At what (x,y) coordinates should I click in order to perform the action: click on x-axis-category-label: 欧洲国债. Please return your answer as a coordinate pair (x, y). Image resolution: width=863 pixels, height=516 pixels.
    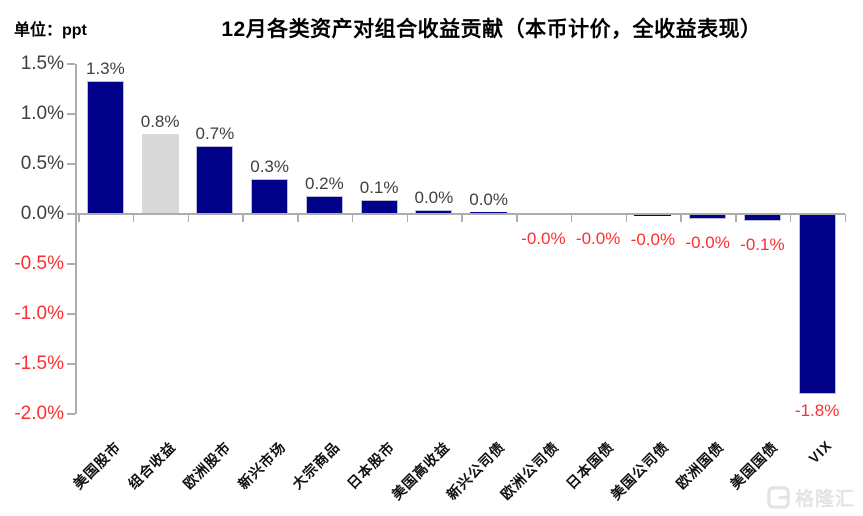
    Looking at the image, I should click on (699, 465).